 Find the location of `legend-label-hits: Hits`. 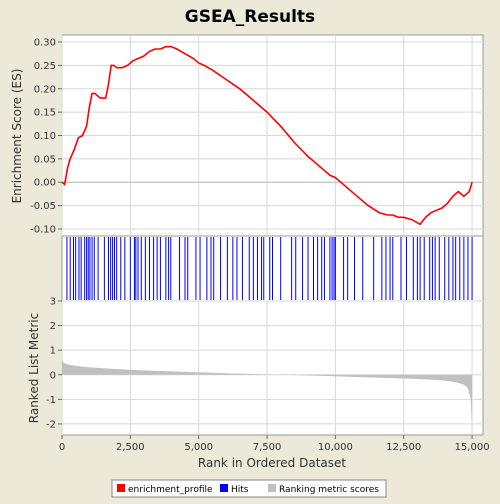

legend-label-hits: Hits is located at coordinates (240, 490).